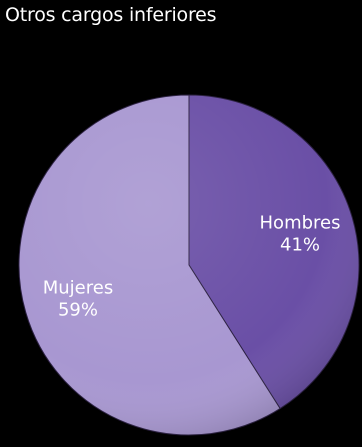  I want to click on slice-value-mujeres: 59%, so click(78, 309).